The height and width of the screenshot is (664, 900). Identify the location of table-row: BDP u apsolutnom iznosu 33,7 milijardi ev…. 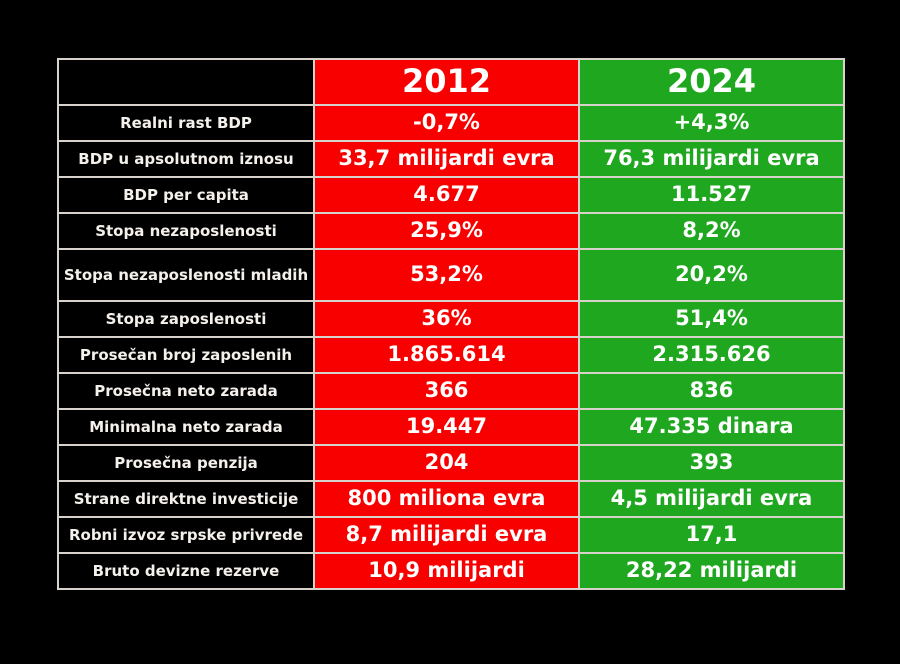
(451, 159).